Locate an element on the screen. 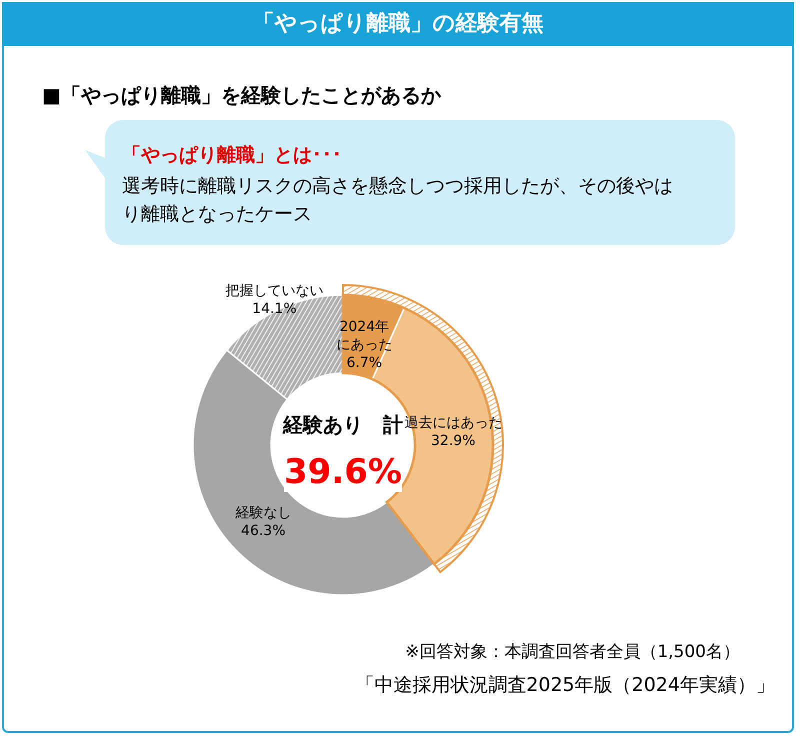 The image size is (800, 739). text: 39.6% is located at coordinates (343, 472).